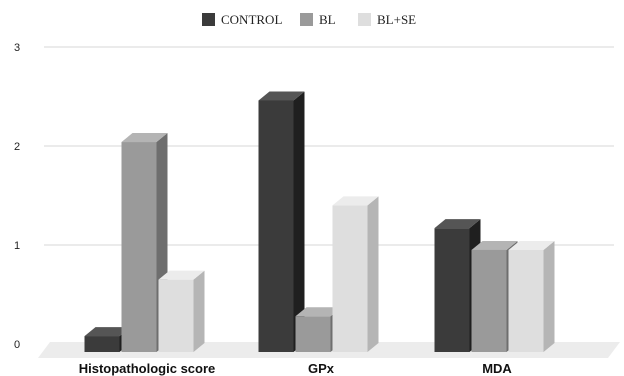 Image resolution: width=624 pixels, height=376 pixels. I want to click on x-category-label: GPx, so click(321, 368).